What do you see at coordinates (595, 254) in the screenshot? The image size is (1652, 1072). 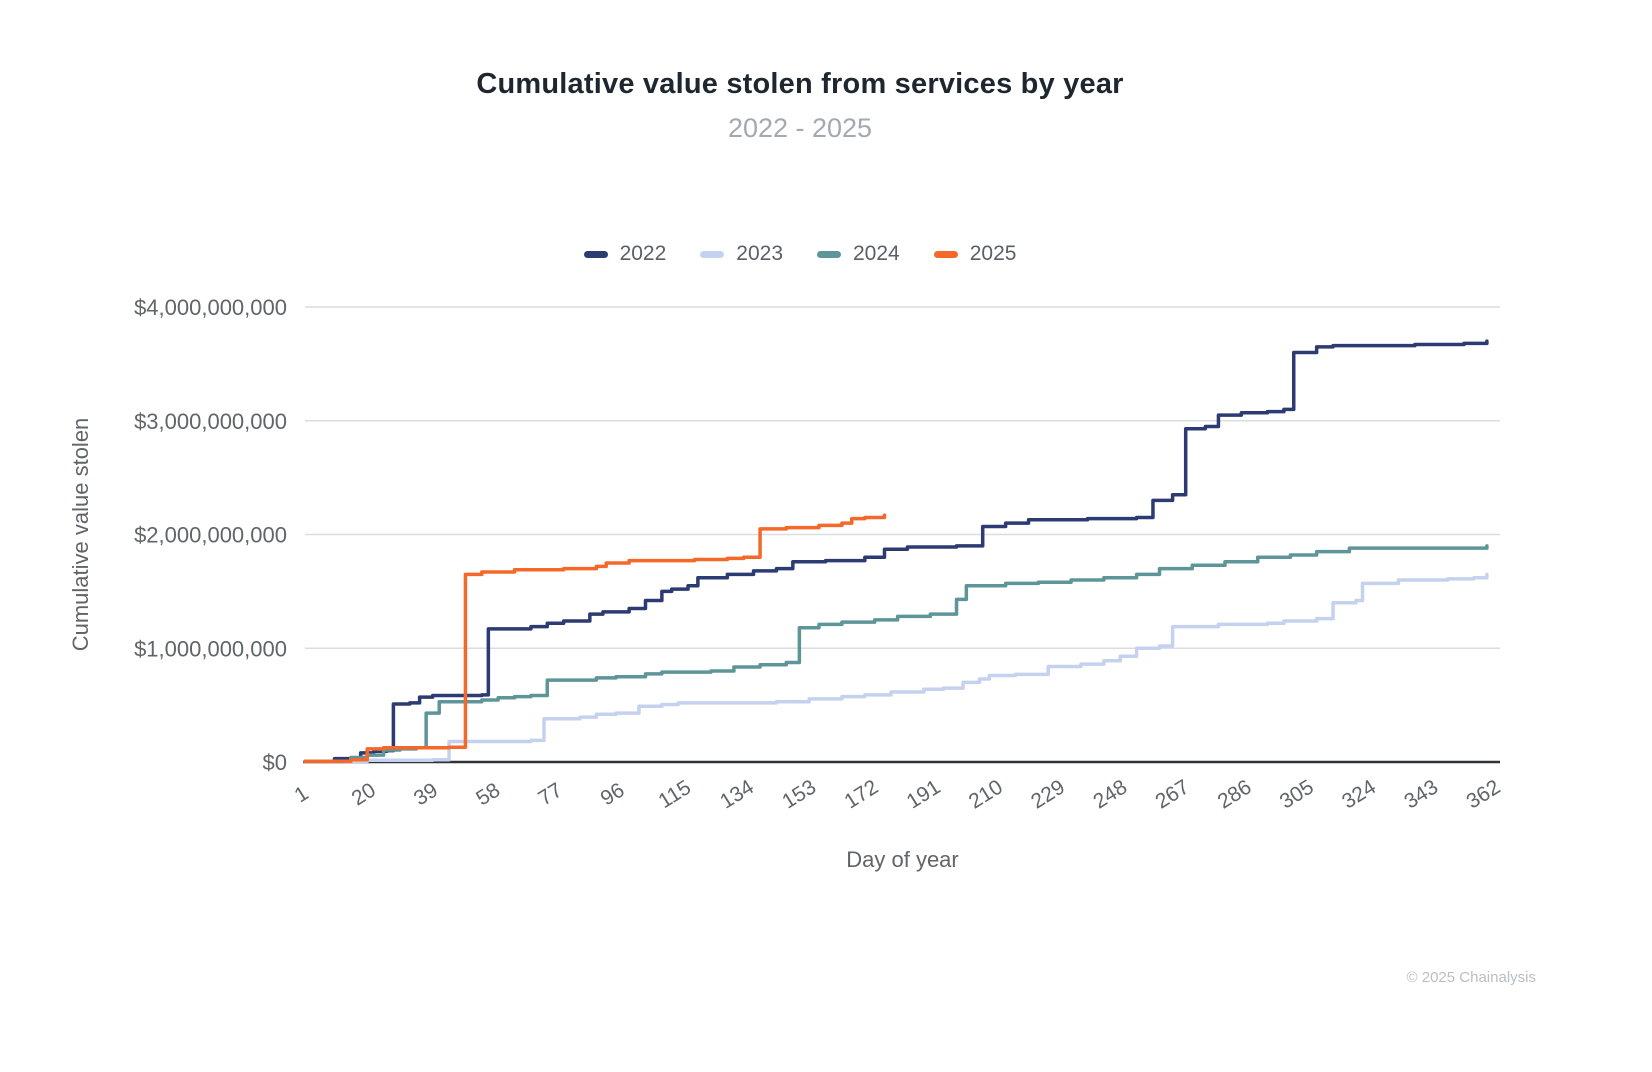 I see `legend-swatch-2022` at bounding box center [595, 254].